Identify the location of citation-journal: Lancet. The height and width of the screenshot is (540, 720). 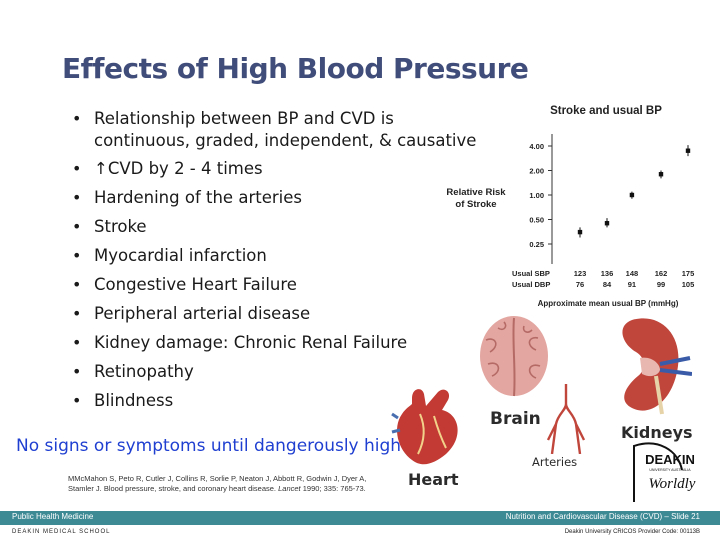
(289, 488).